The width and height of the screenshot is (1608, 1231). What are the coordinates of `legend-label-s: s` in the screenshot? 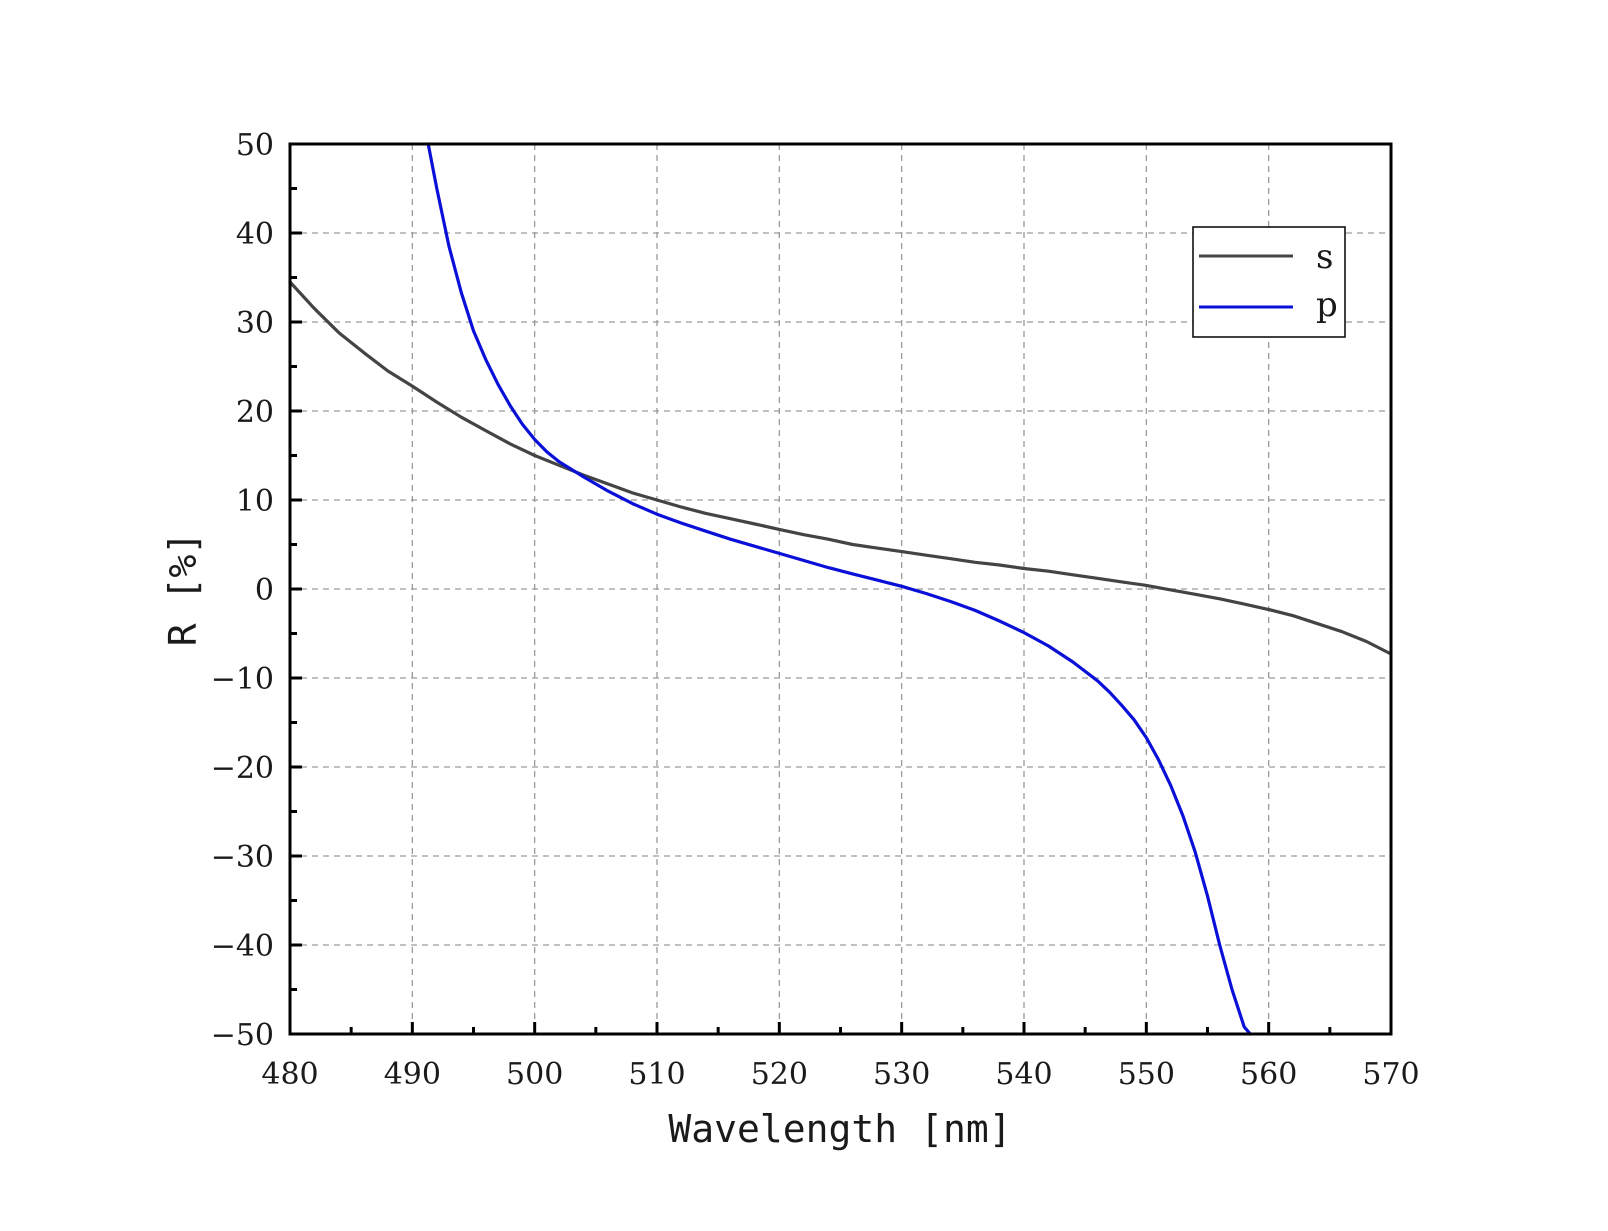 It's located at (1324, 257).